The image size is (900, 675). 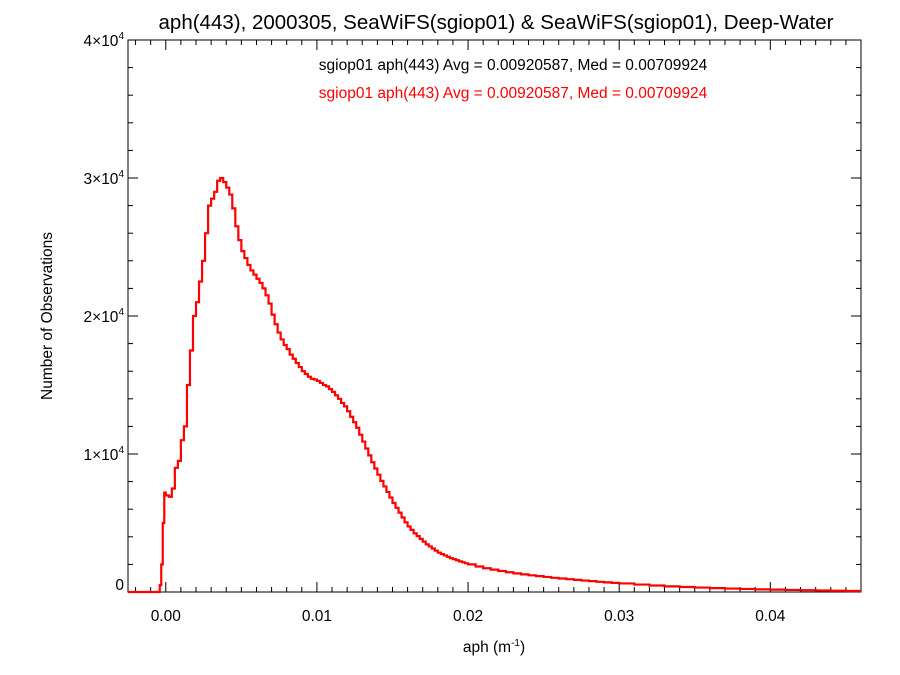 I want to click on y-tick-mantissa: 0, so click(x=119, y=585).